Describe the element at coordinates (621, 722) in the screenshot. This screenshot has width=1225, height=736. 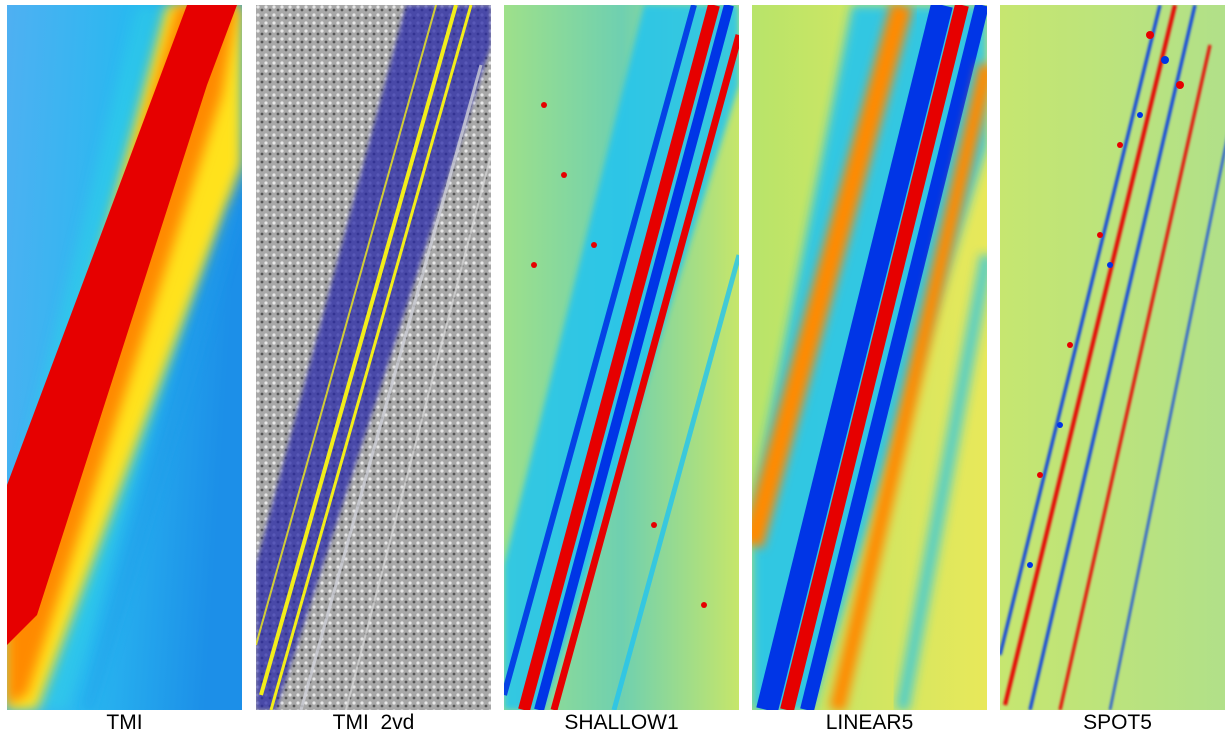
I see `panel-label-shallow1: SHALLOW1` at that location.